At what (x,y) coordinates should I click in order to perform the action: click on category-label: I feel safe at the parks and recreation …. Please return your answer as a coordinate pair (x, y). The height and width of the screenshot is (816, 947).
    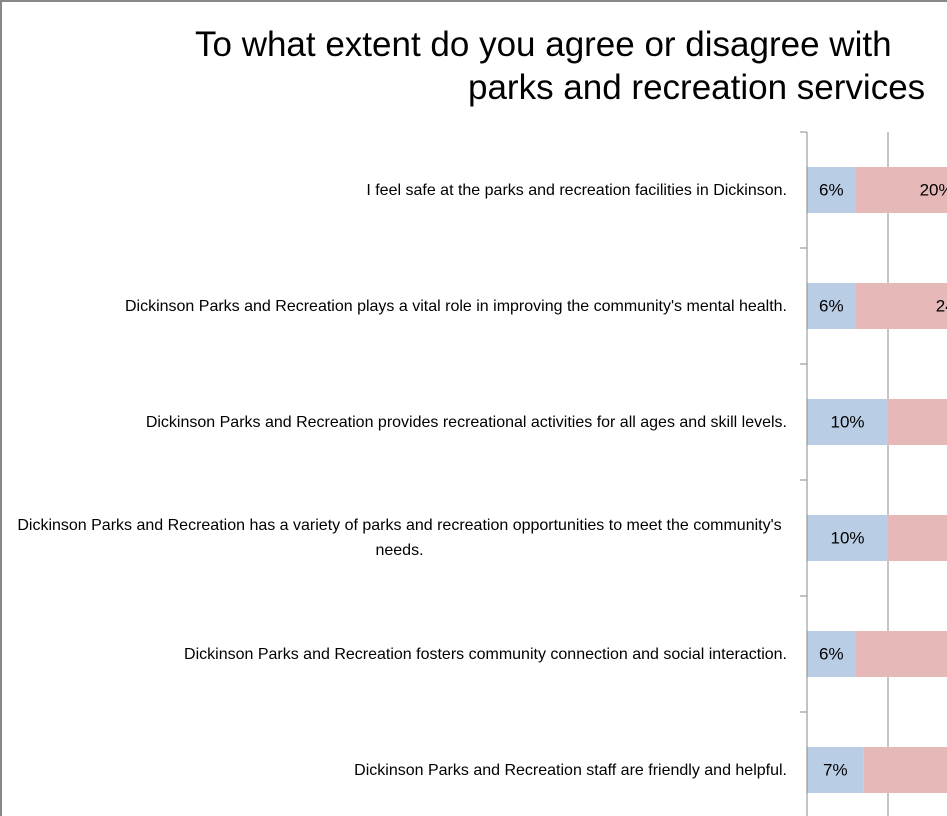
    Looking at the image, I should click on (576, 190).